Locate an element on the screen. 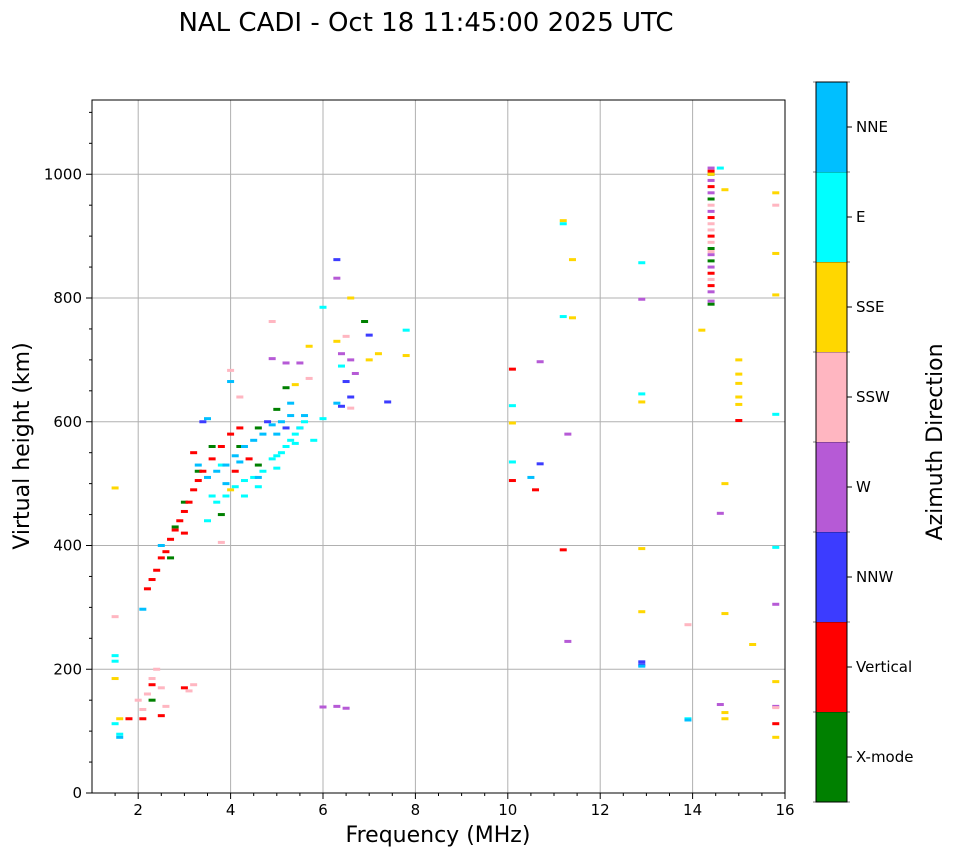  chart-title: NAL CADI - Oct 18 11:45:00 2025 UTC is located at coordinates (425, 23).